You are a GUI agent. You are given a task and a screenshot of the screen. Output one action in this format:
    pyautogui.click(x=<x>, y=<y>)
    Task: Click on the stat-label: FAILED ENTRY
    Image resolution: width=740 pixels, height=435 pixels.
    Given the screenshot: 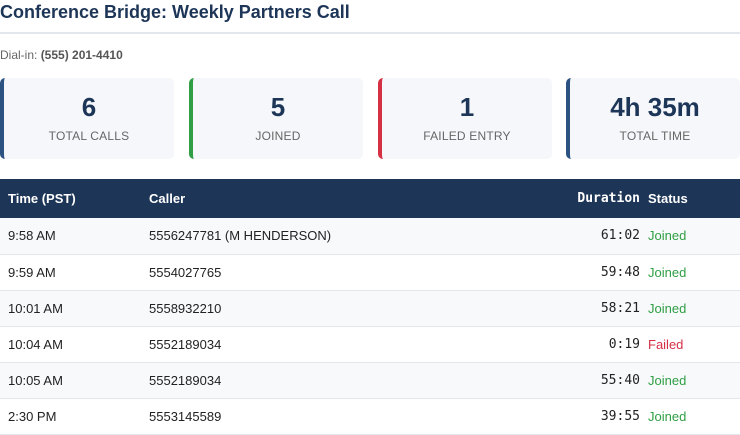 What is the action you would take?
    pyautogui.click(x=467, y=136)
    